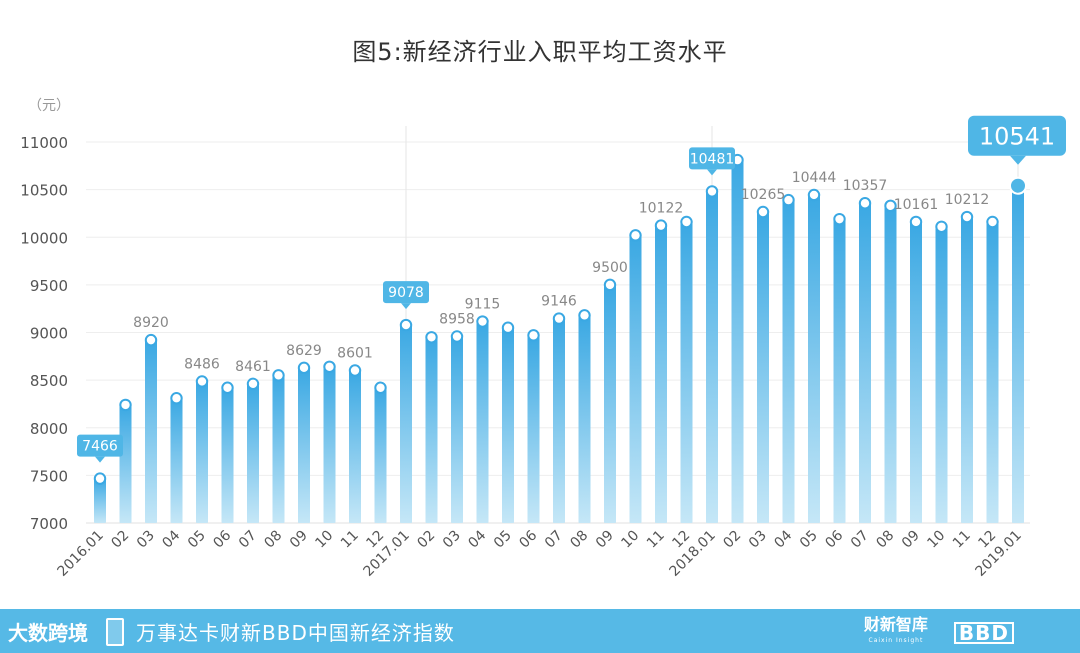 This screenshot has width=1080, height=653. Describe the element at coordinates (48, 633) in the screenshot. I see `brand-logo: 大数跨境` at that location.